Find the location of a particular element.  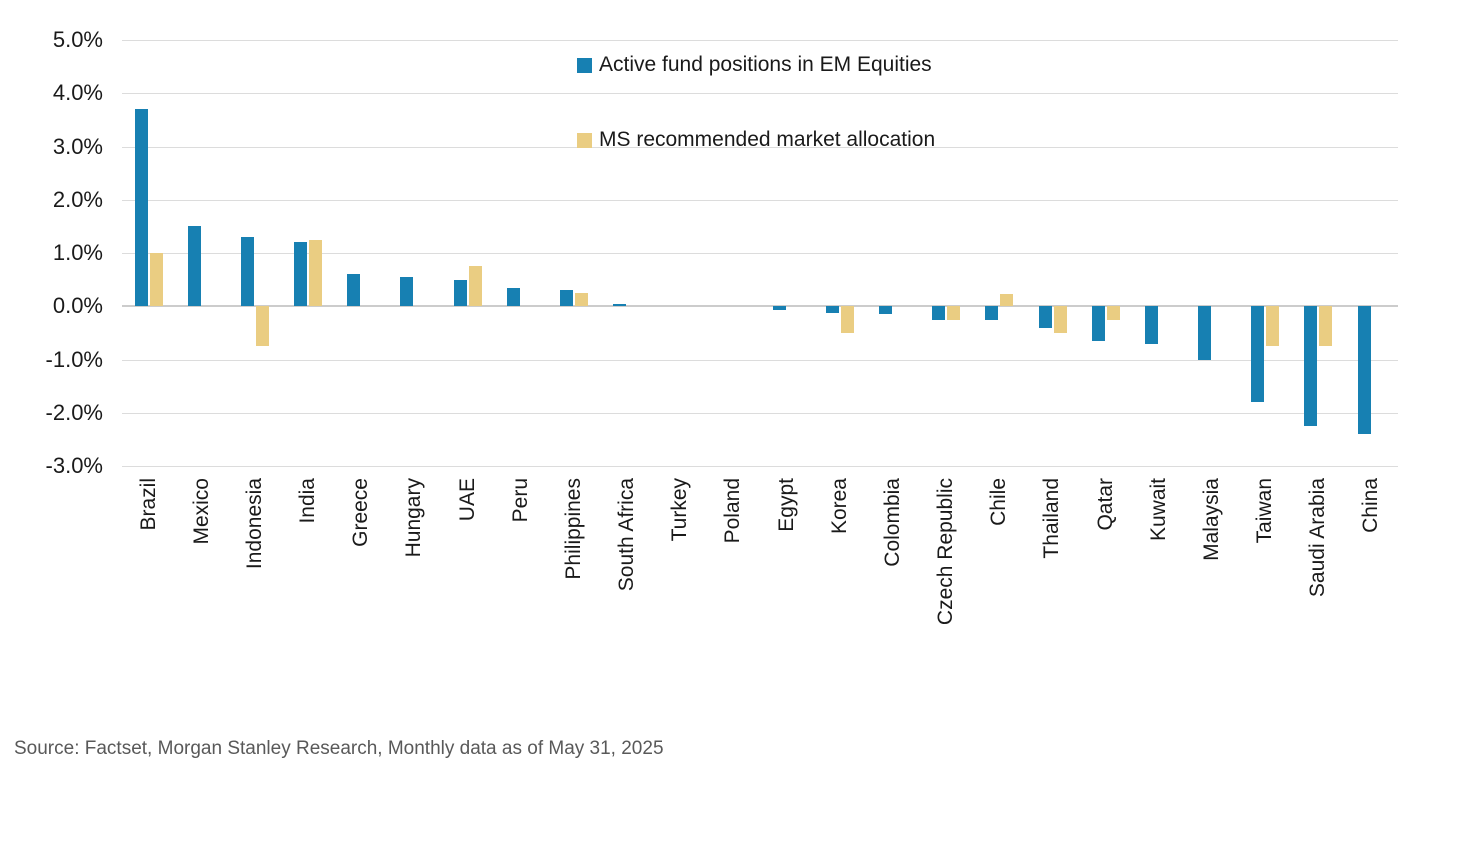

x-axis-label: Peru is located at coordinates (520, 500).